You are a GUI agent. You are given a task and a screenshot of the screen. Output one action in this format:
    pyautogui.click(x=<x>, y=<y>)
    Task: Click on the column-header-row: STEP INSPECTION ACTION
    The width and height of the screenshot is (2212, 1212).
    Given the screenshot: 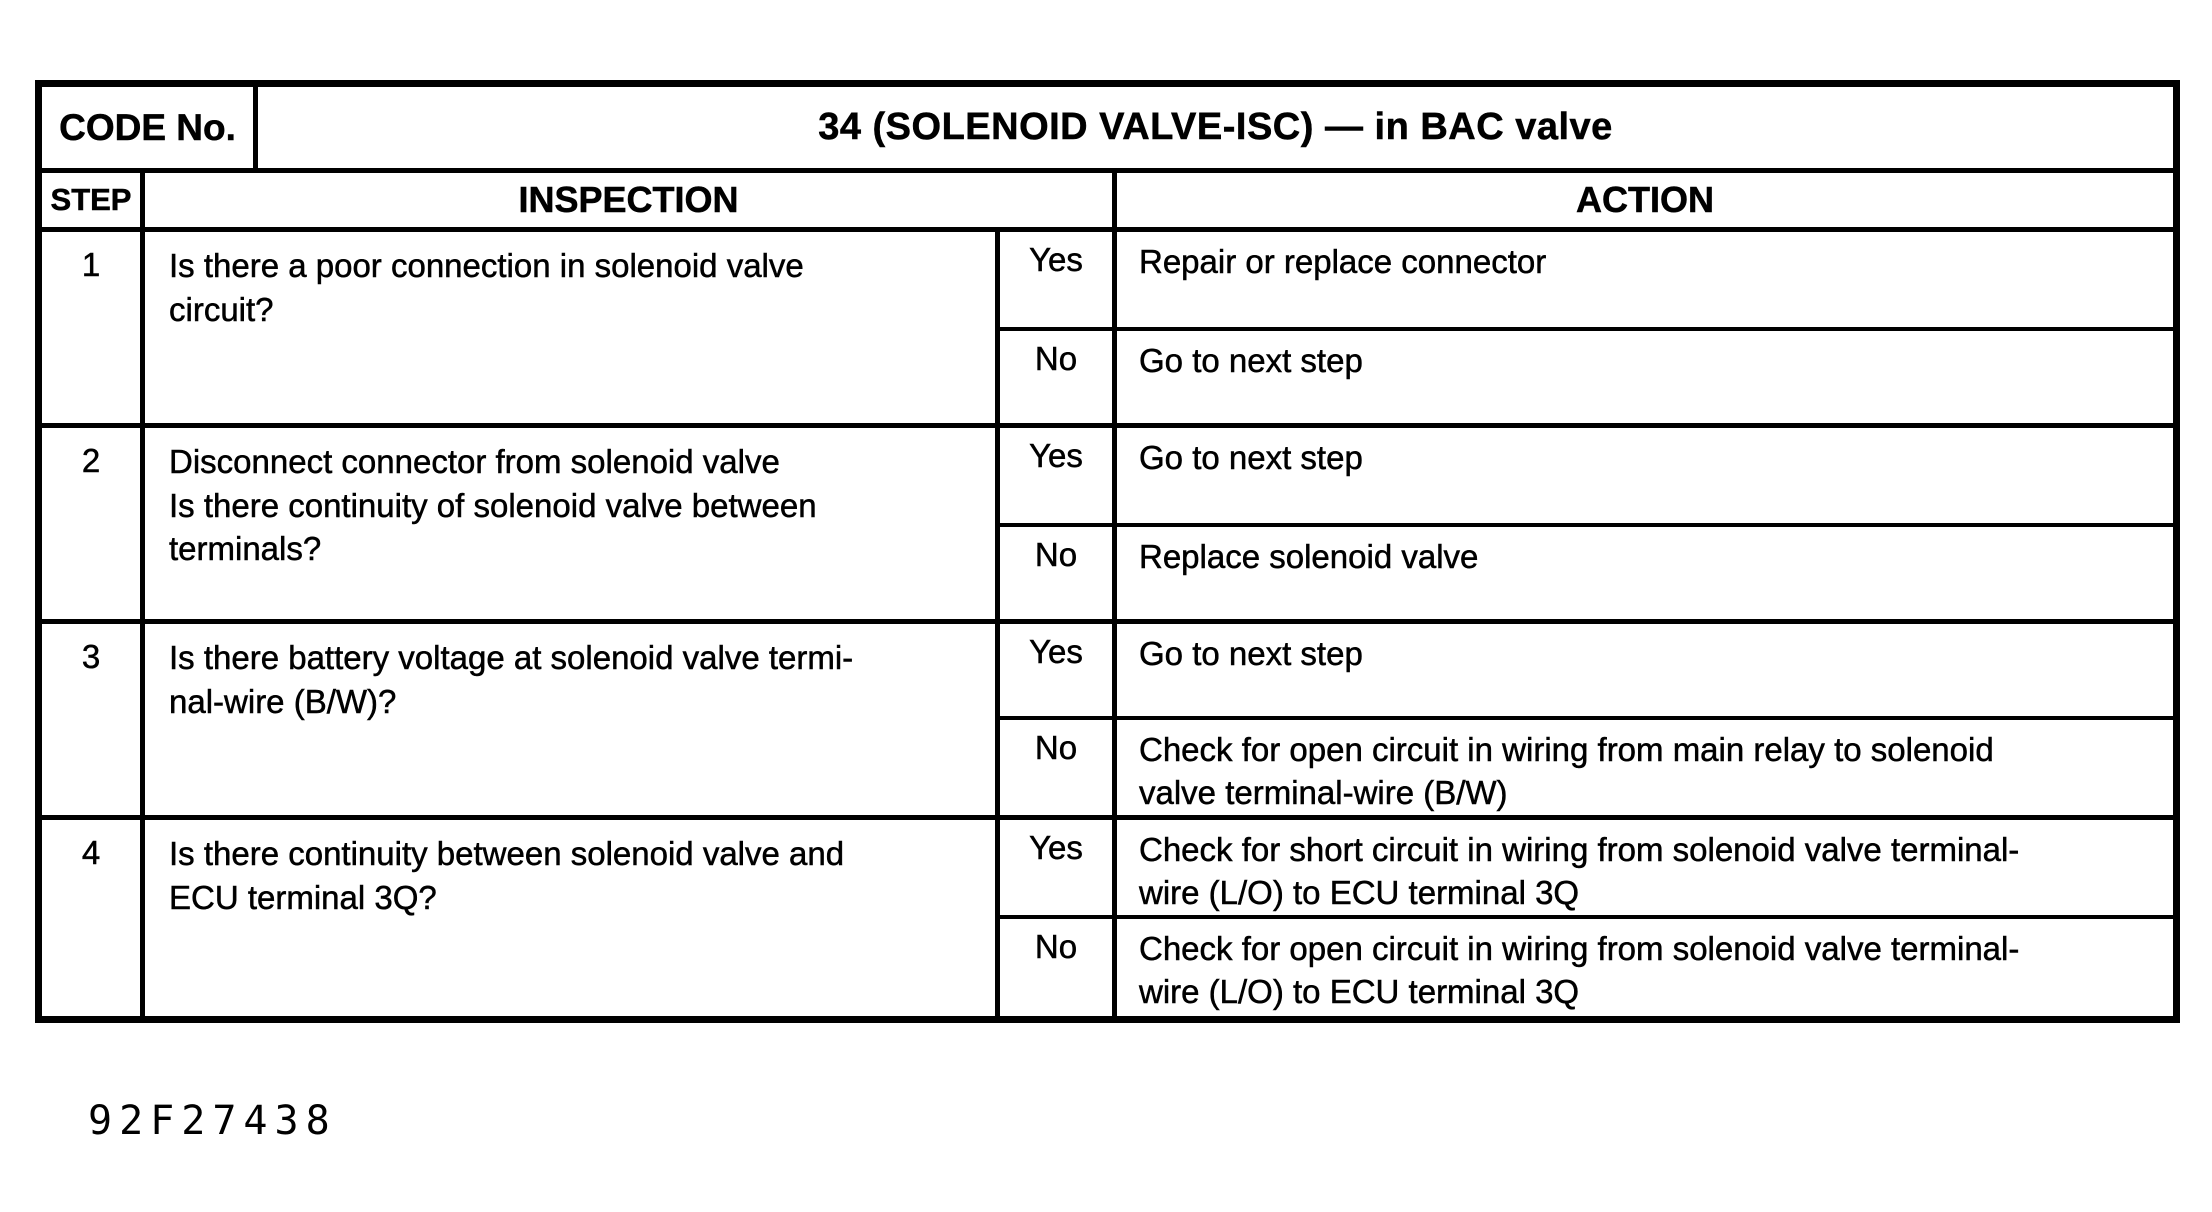 What is the action you would take?
    pyautogui.click(x=1107, y=202)
    